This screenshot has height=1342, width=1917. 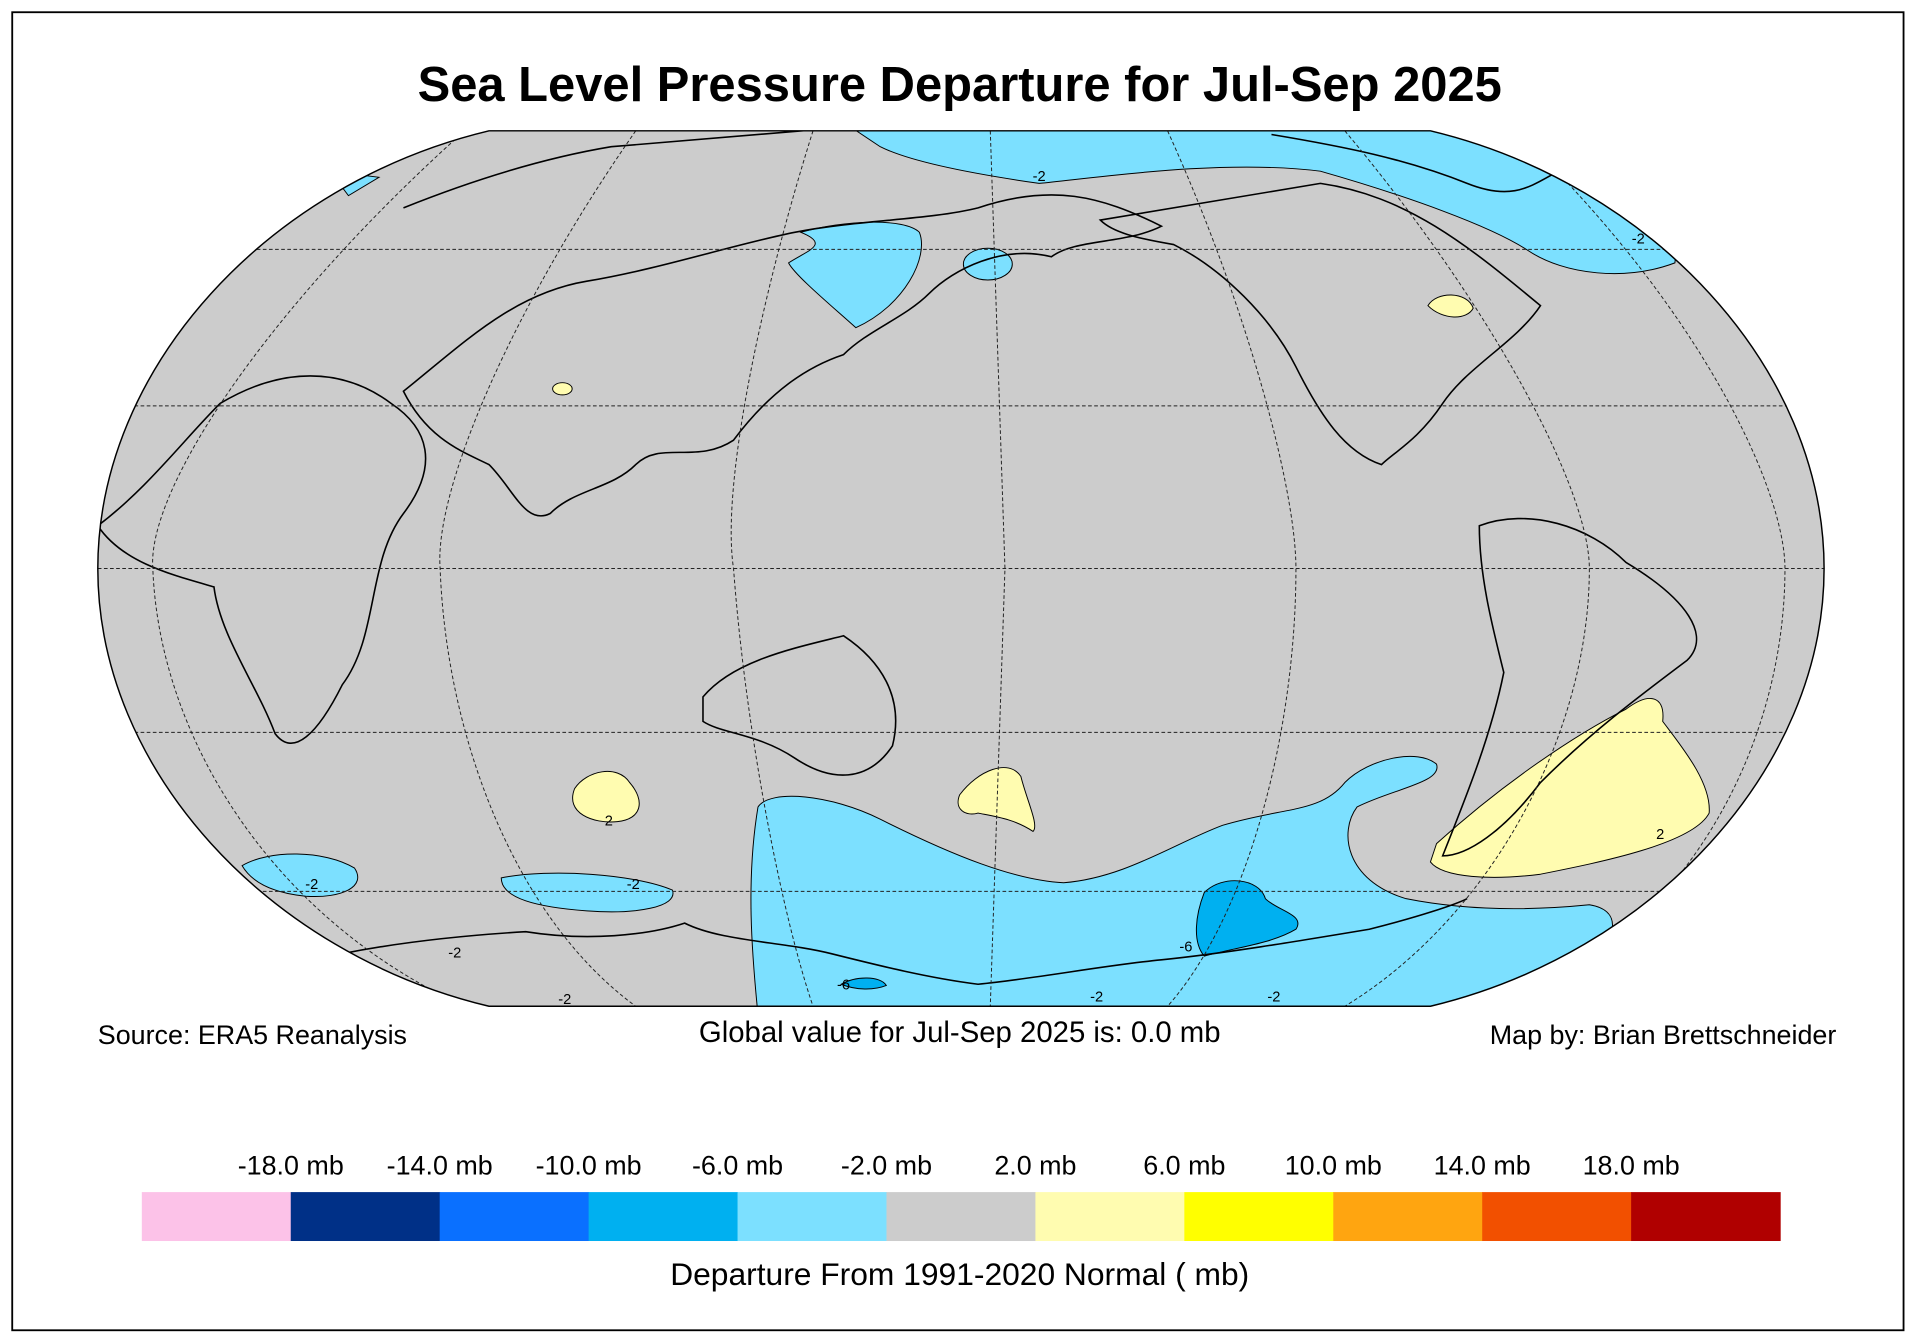 What do you see at coordinates (589, 1166) in the screenshot?
I see `legend-label: -10.0 mb` at bounding box center [589, 1166].